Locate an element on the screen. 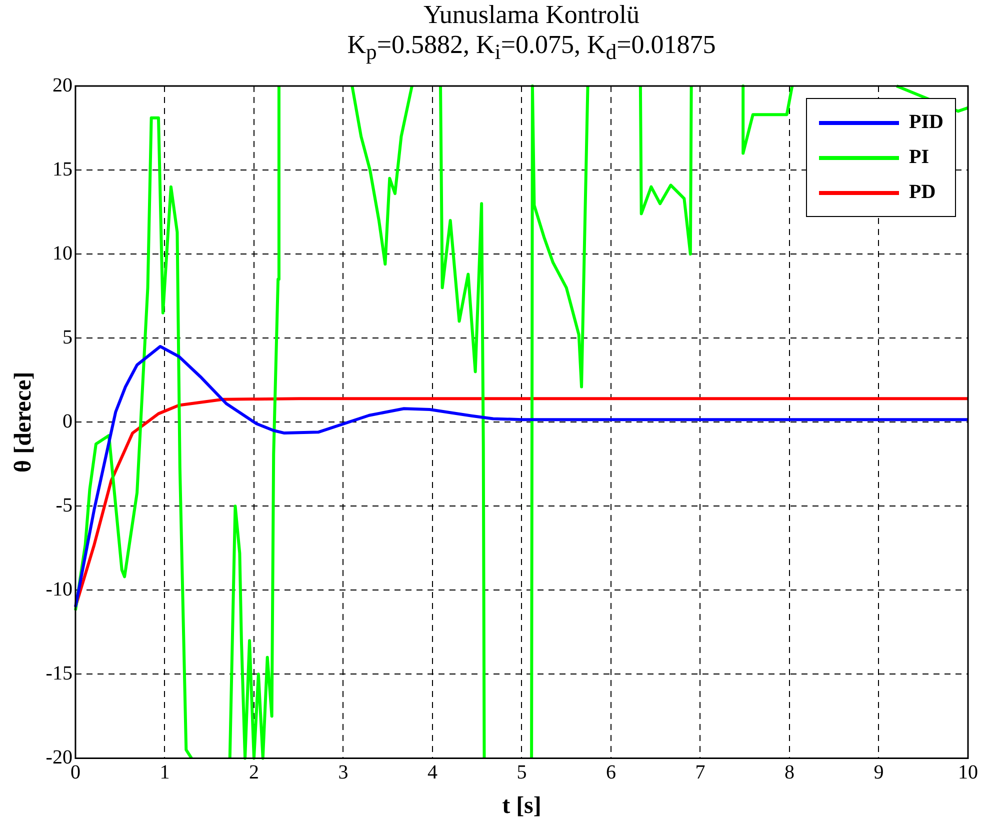 This screenshot has height=829, width=984. x-tick-label: 7 is located at coordinates (700, 772).